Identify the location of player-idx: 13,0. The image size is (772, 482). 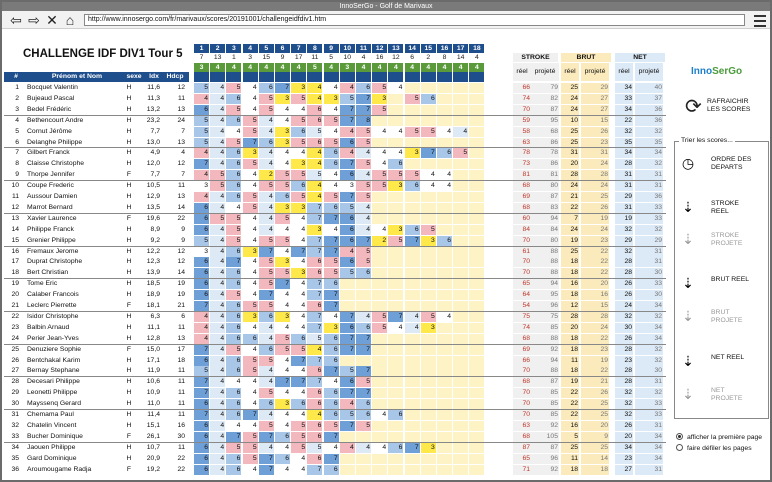
(153, 142).